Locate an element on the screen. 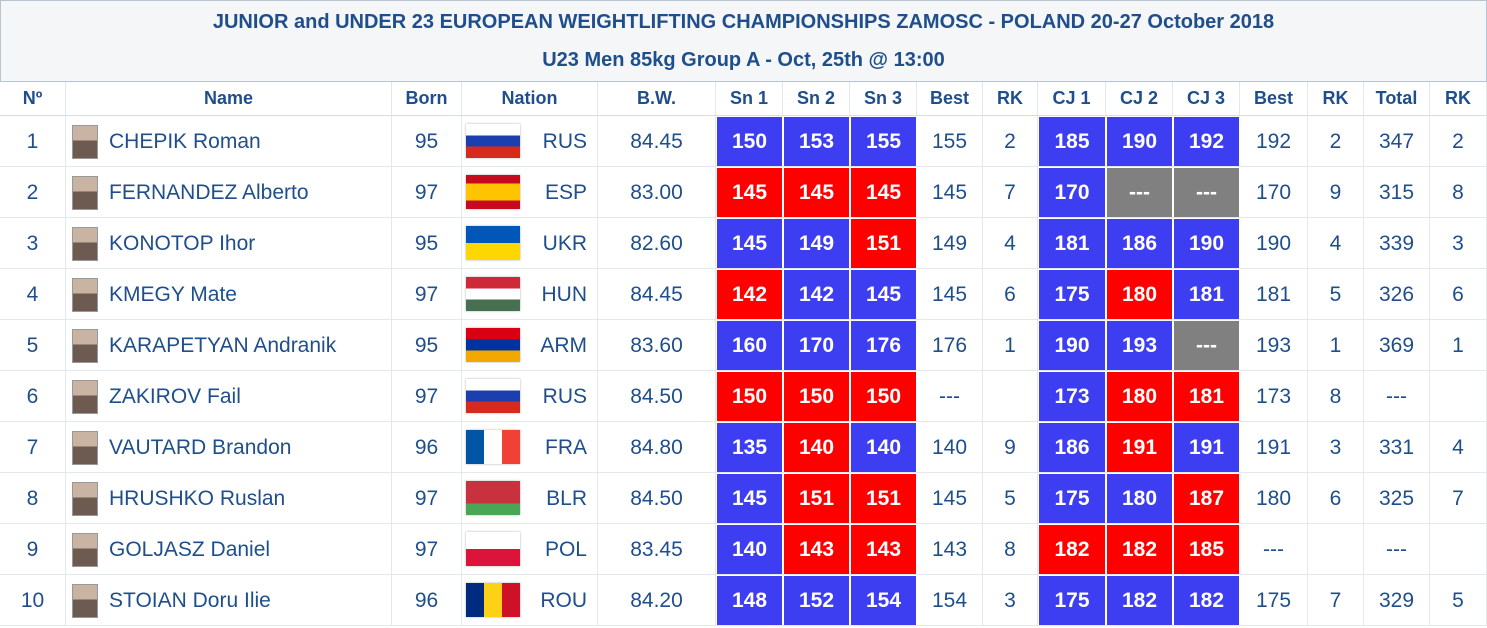 This screenshot has width=1487, height=628. column-header: Born is located at coordinates (427, 99).